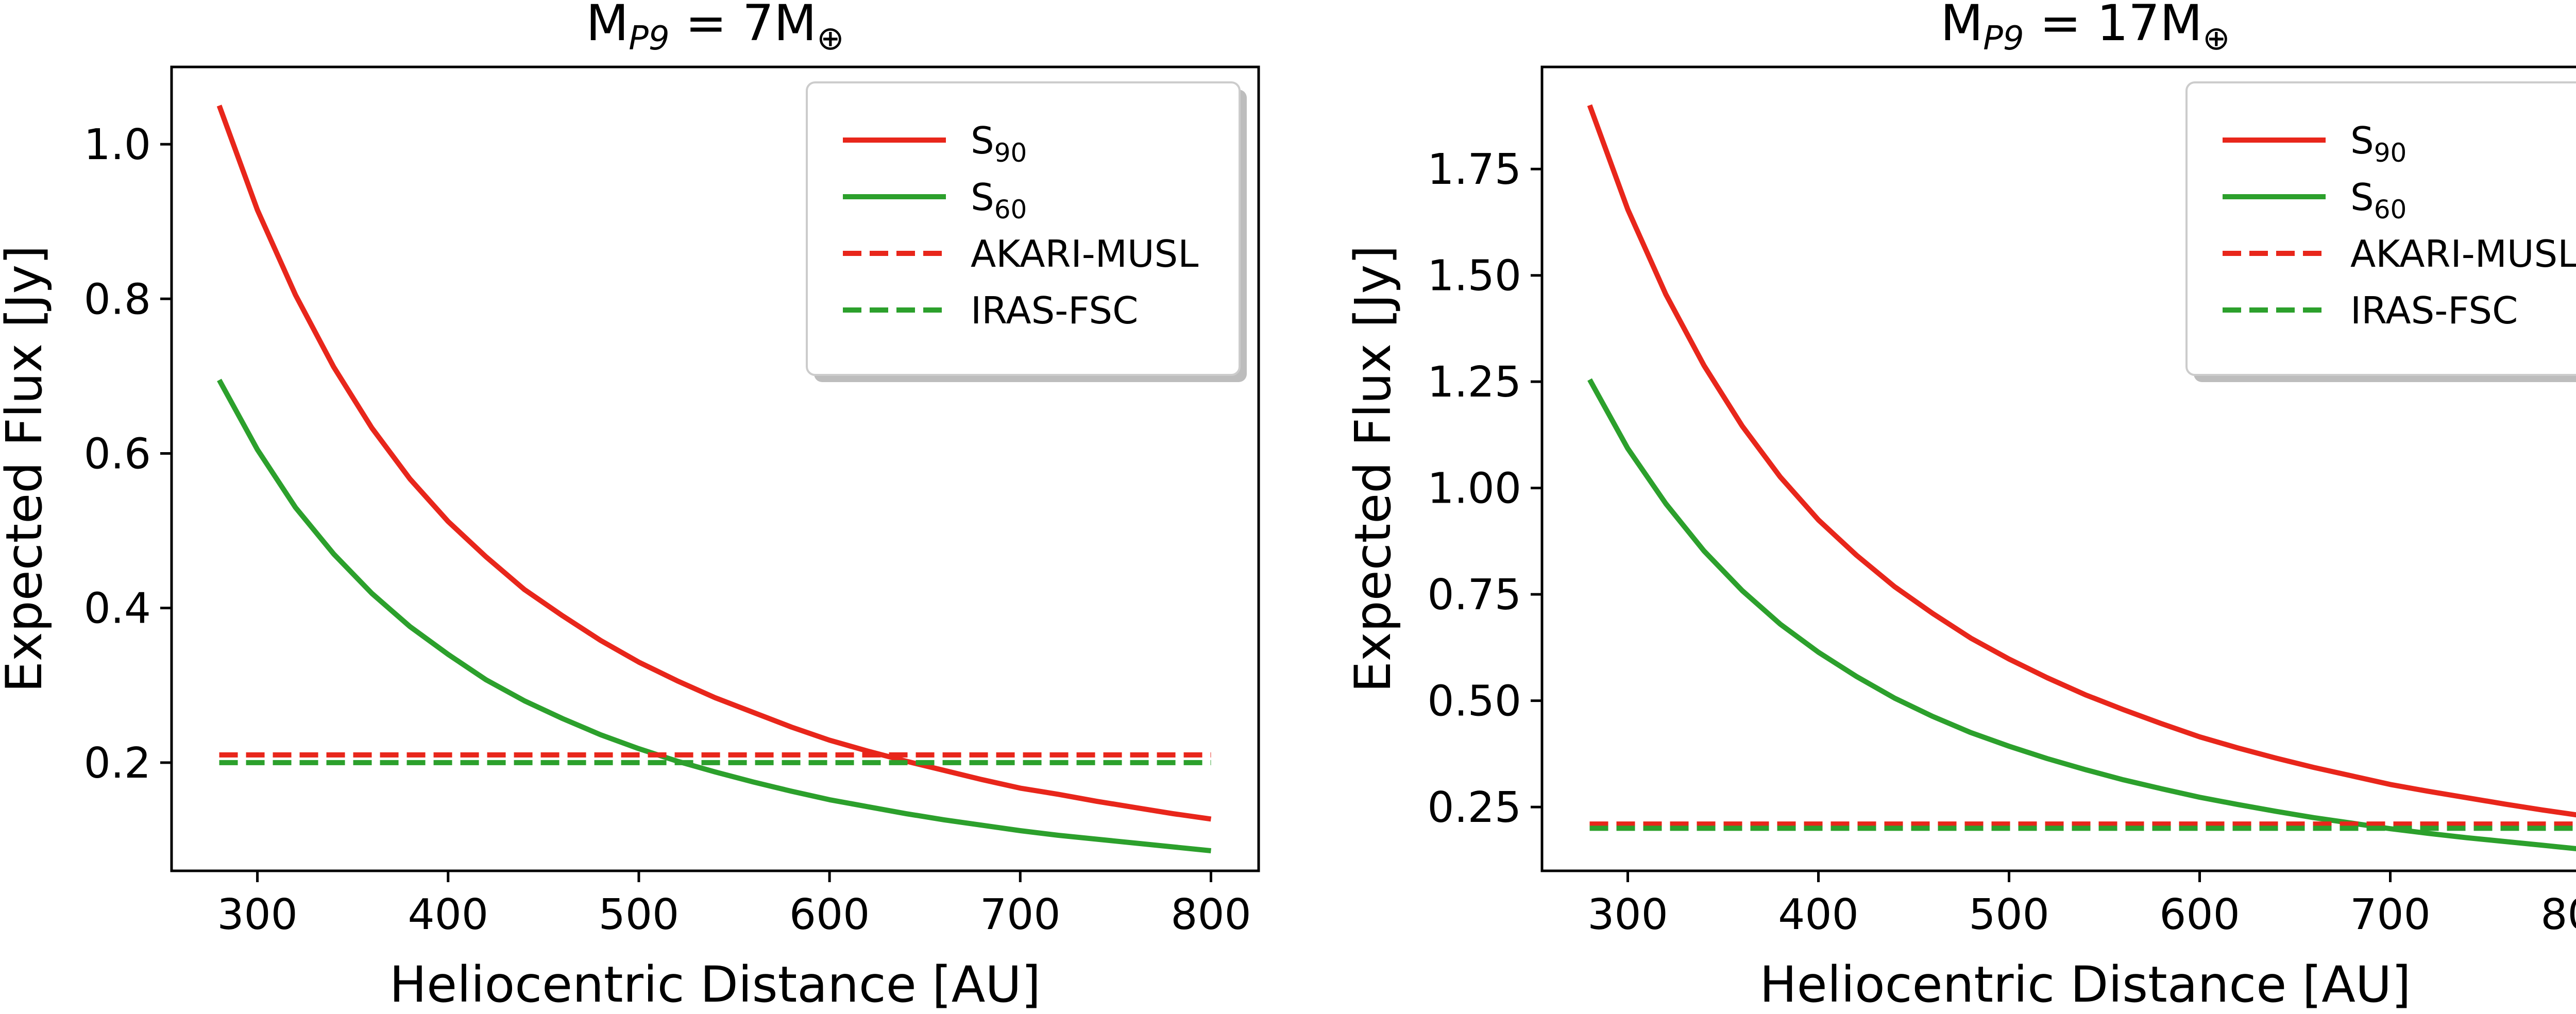 This screenshot has width=2576, height=1014. What do you see at coordinates (1474, 383) in the screenshot?
I see `y-tick-label: 1.25` at bounding box center [1474, 383].